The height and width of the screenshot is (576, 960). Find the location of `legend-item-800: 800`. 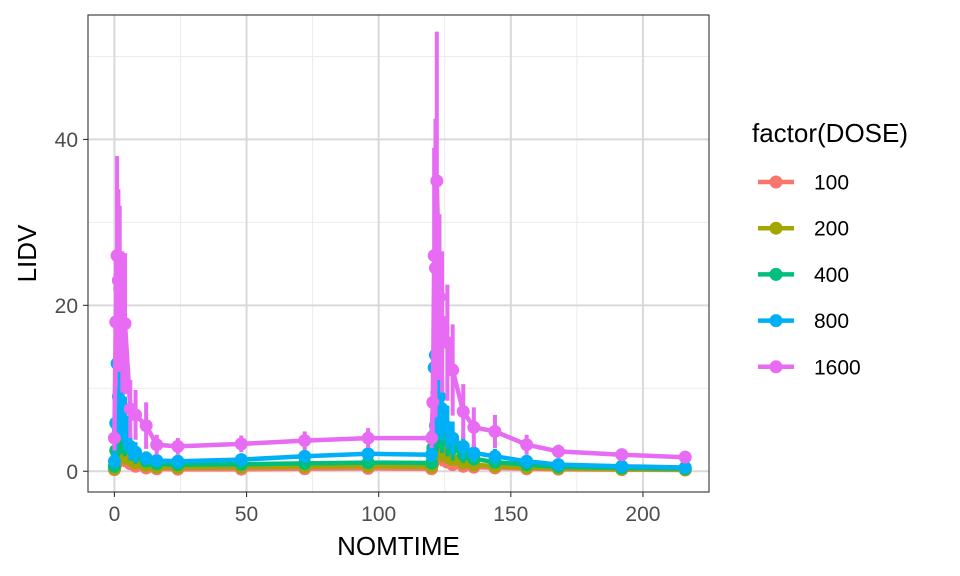

legend-item-800: 800 is located at coordinates (803, 321).